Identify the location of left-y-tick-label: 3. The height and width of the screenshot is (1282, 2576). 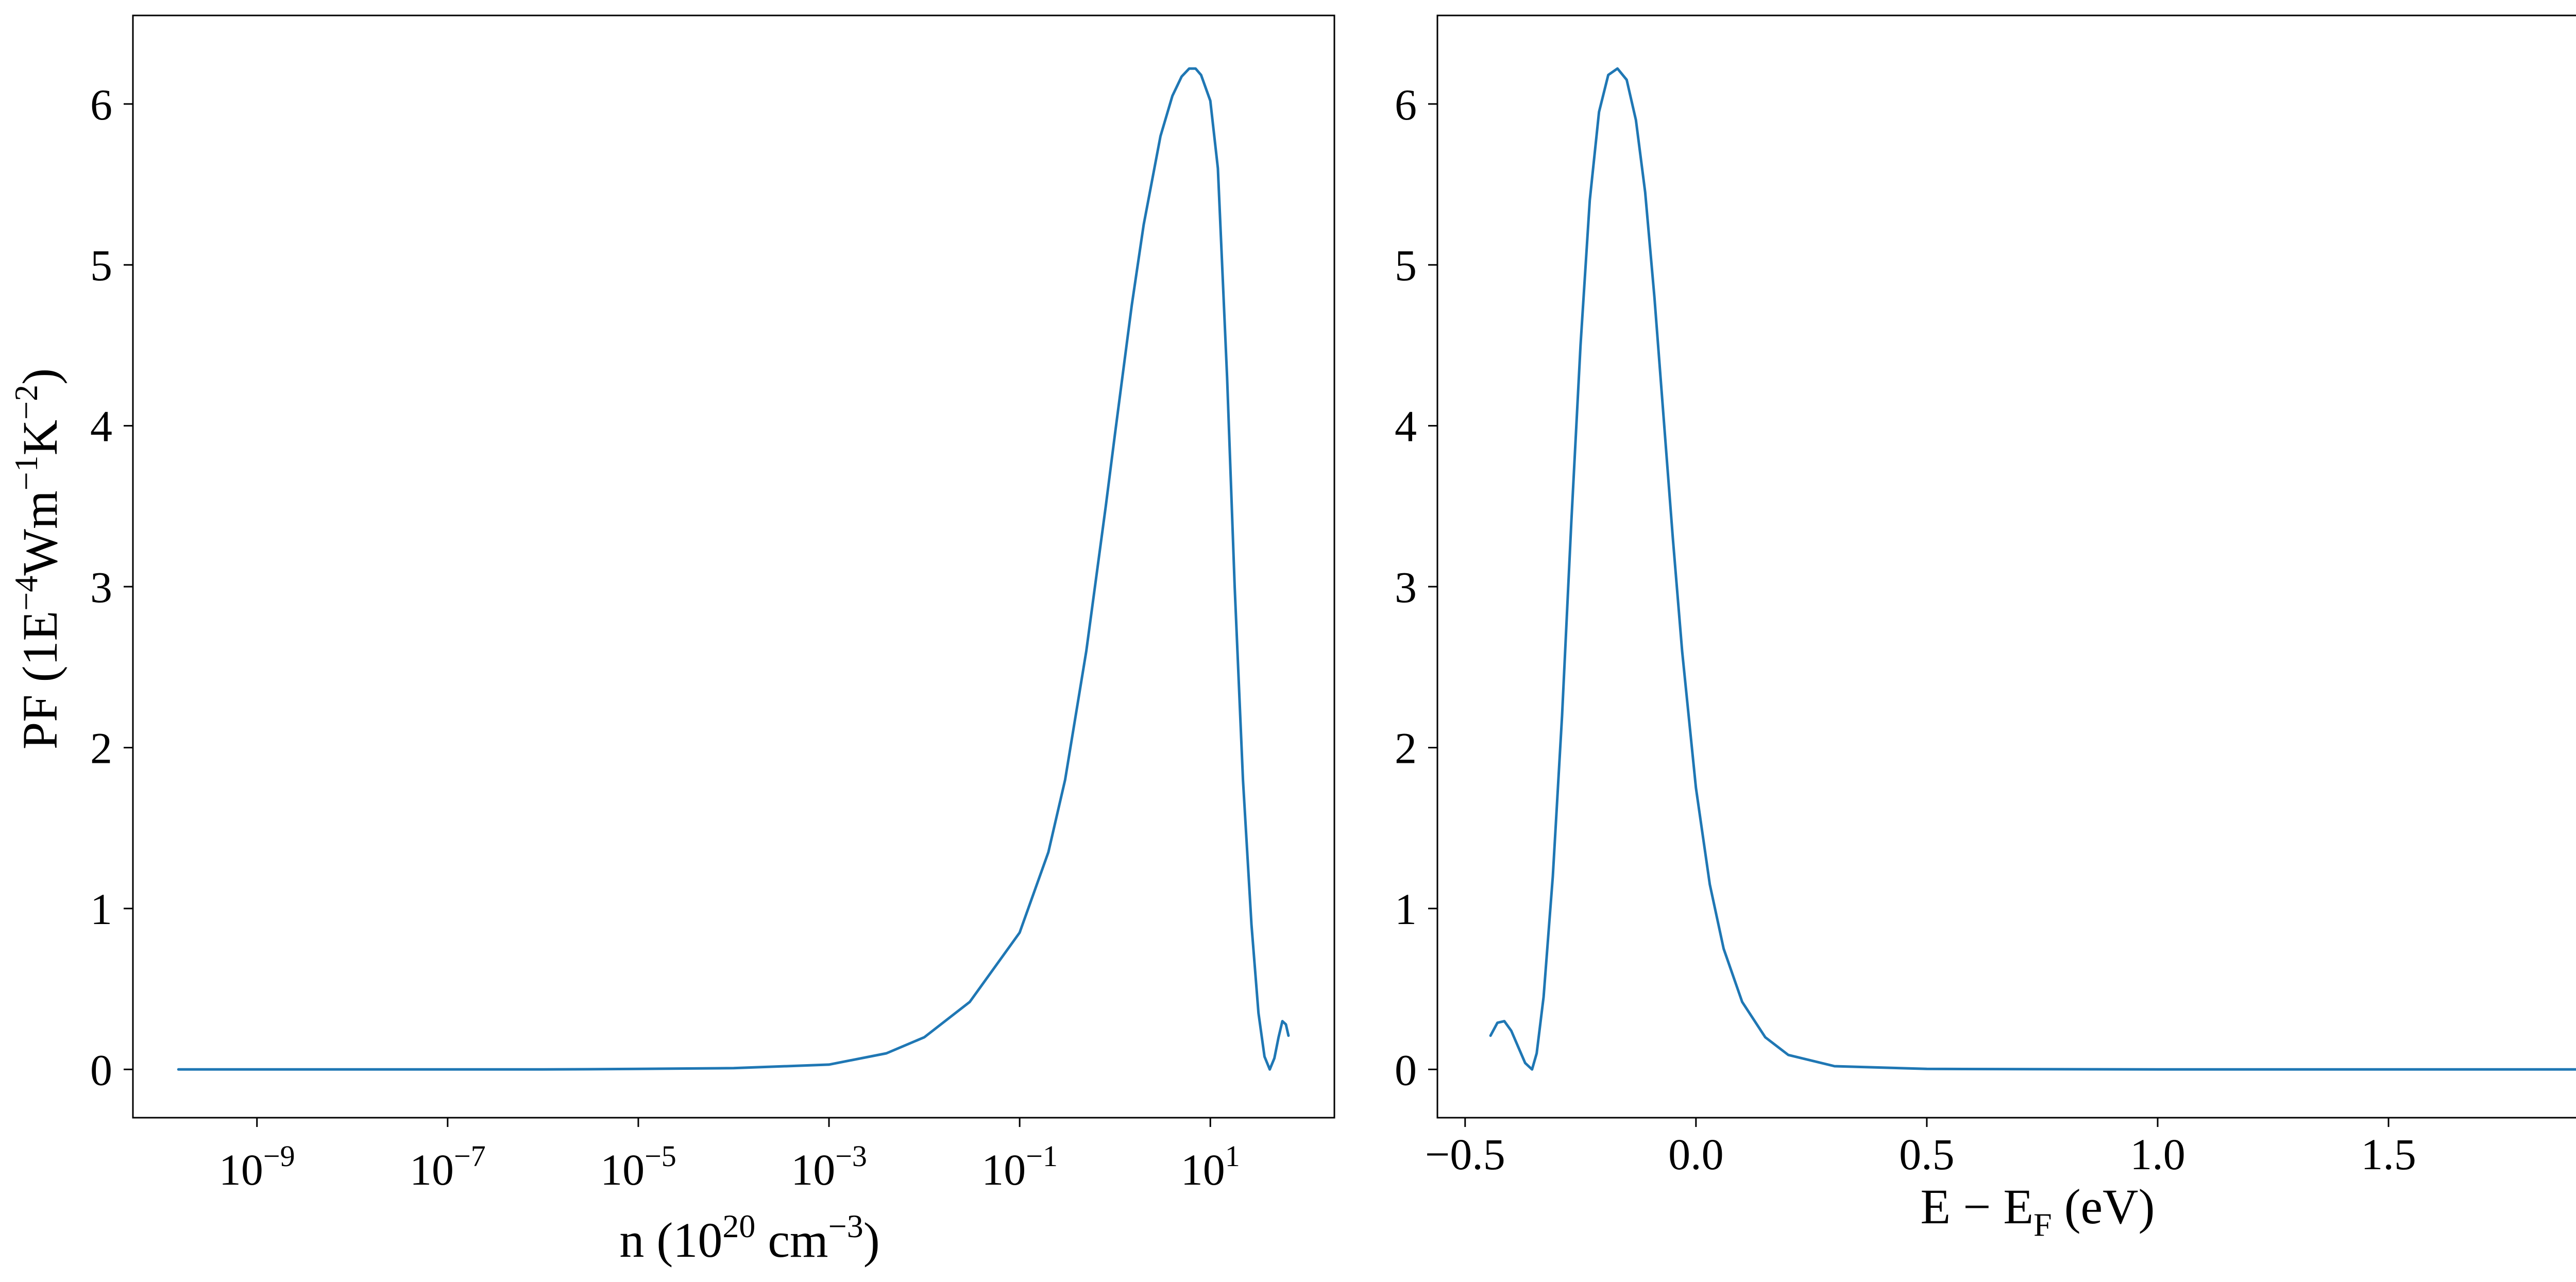
(101, 587).